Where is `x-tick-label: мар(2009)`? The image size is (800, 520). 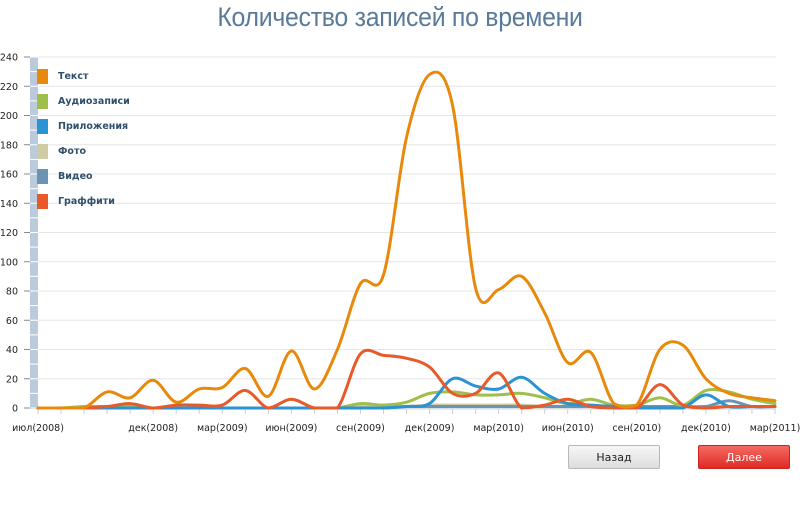 x-tick-label: мар(2009) is located at coordinates (222, 428).